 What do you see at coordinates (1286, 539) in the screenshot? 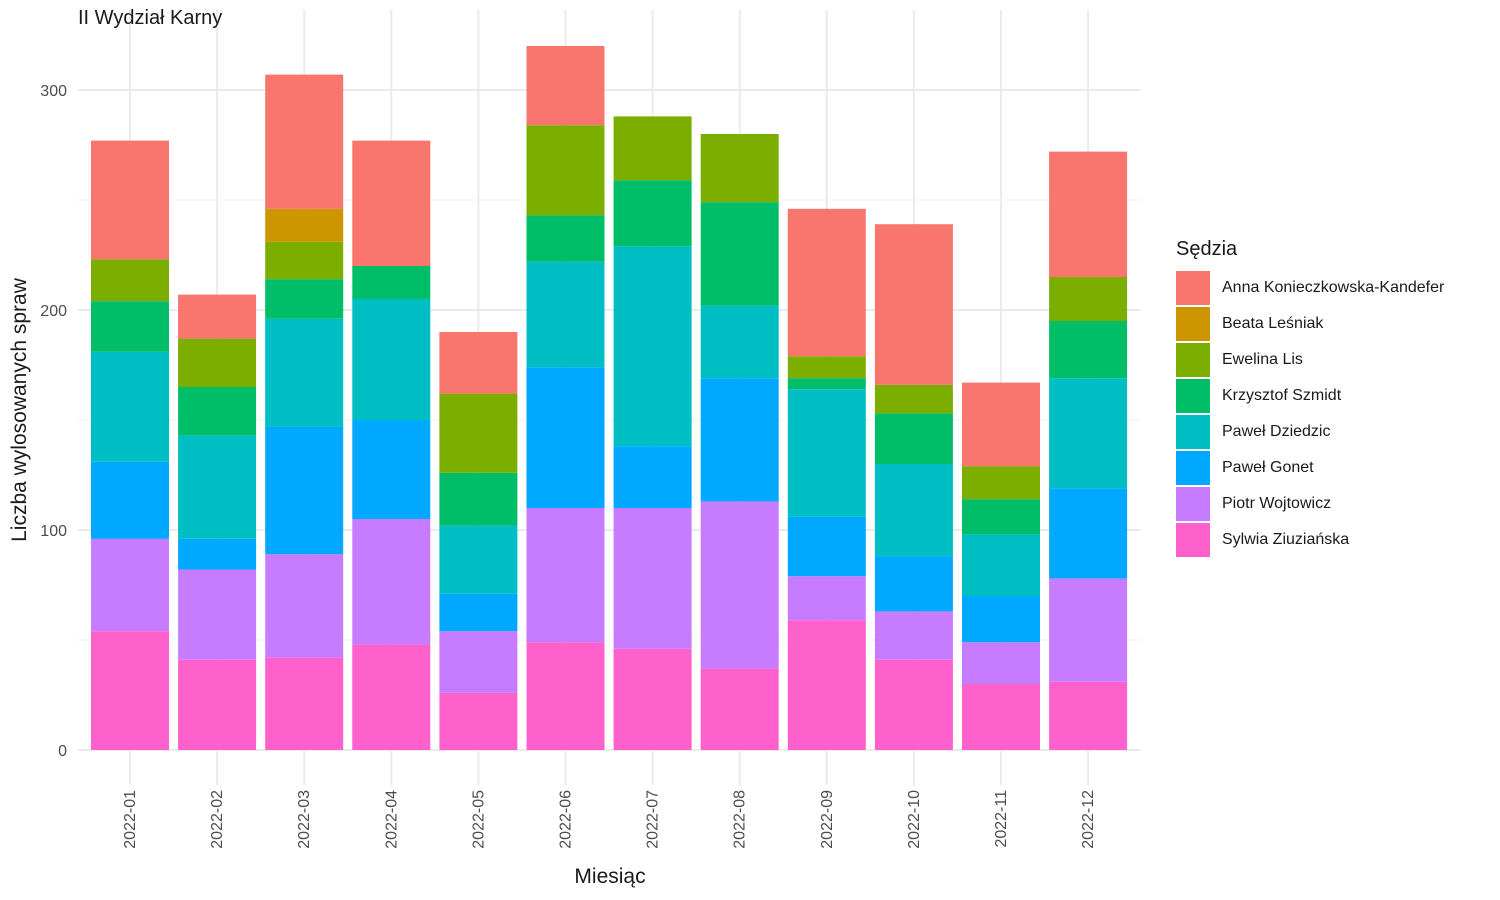
I see `legend-label: Sylwia Ziuziańska` at bounding box center [1286, 539].